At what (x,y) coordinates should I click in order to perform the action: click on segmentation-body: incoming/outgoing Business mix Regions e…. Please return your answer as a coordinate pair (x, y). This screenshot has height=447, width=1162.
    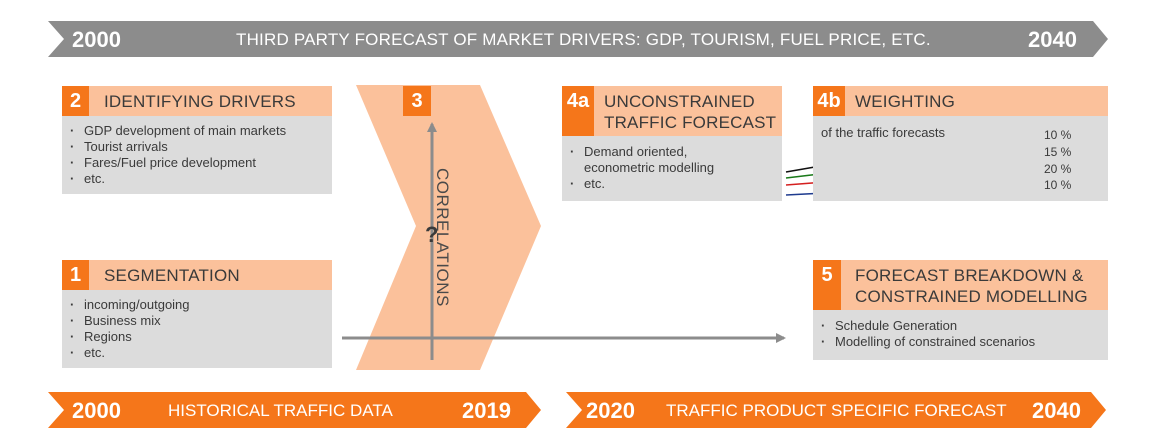
    Looking at the image, I should click on (197, 329).